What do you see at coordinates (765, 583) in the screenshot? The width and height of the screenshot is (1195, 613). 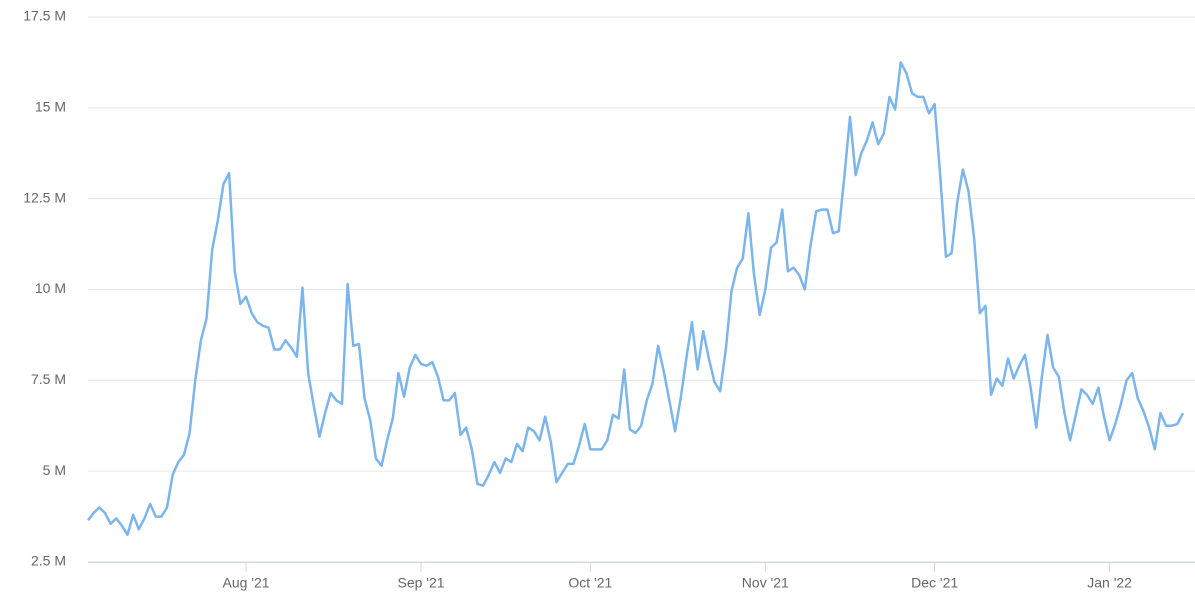 I see `x-tick-label: Nov '21` at bounding box center [765, 583].